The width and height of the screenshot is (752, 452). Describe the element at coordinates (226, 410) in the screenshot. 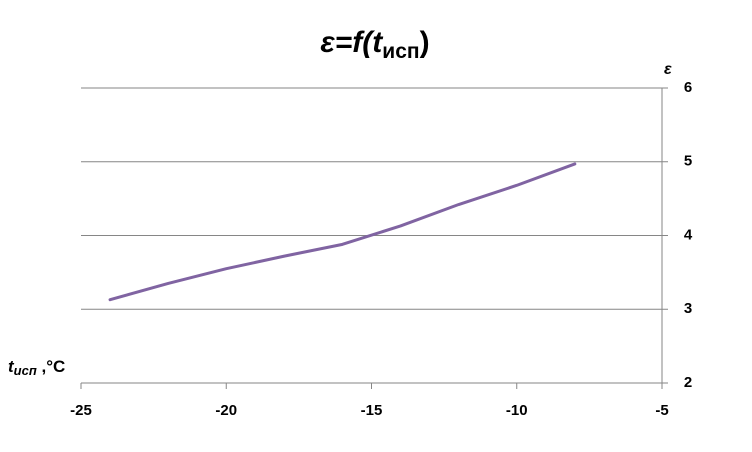

I see `x-tick-label: -20` at that location.